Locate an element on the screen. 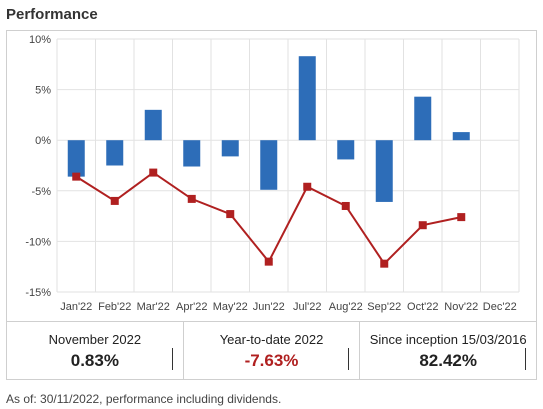  x-tick-label: Dec'22 is located at coordinates (500, 307).